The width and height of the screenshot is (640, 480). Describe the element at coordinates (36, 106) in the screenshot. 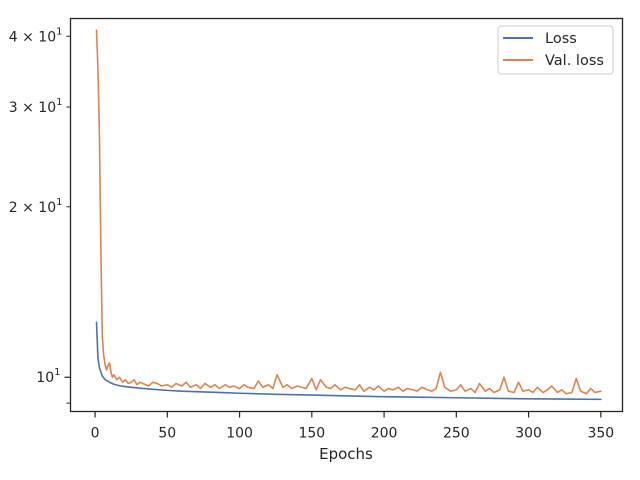

I see `y-tick-label: 3 × 10¹` at that location.